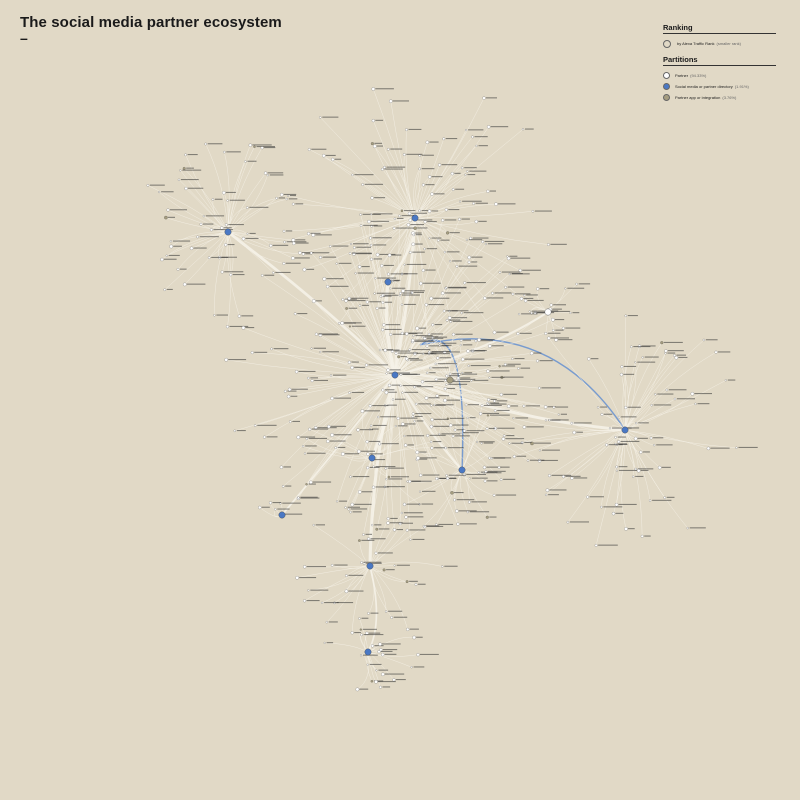 The image size is (800, 800). Describe the element at coordinates (741, 86) in the screenshot. I see `partition-share: (1.91%)` at that location.